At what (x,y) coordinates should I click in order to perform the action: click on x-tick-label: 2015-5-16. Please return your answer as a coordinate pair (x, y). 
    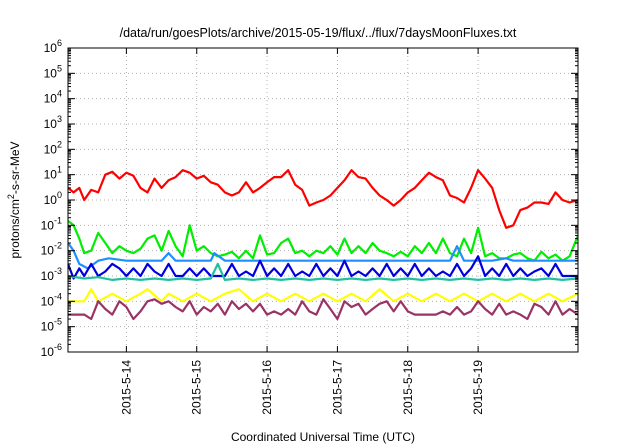
    Looking at the image, I should click on (267, 387).